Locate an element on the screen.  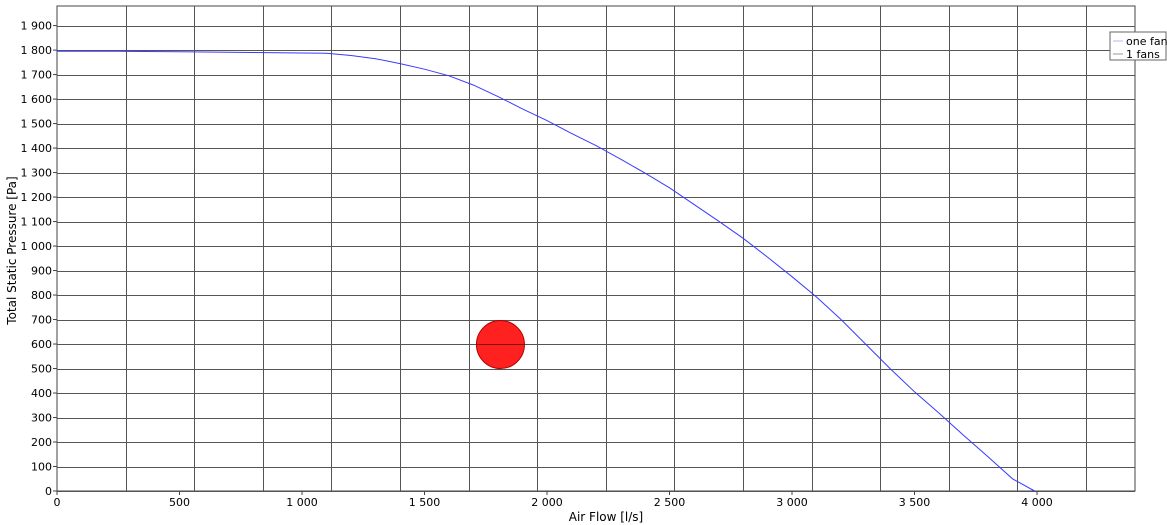
y-tick-label: 1 300 is located at coordinates (37, 173).